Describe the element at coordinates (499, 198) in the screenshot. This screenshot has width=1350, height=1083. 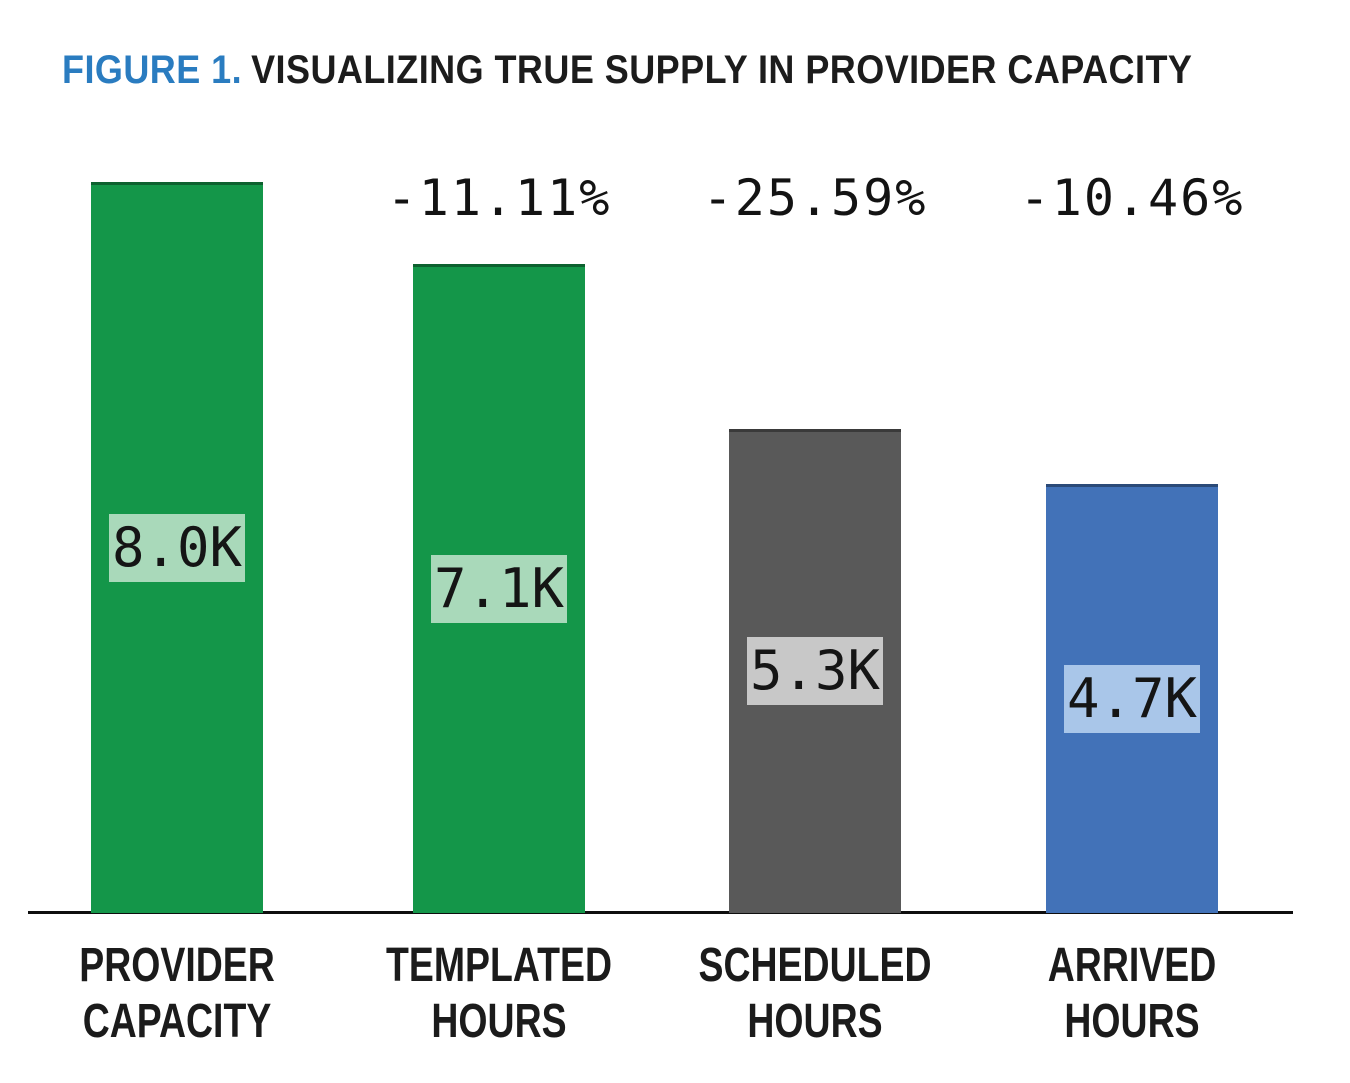
I see `delta-label-templated-hours: -11.11%` at that location.